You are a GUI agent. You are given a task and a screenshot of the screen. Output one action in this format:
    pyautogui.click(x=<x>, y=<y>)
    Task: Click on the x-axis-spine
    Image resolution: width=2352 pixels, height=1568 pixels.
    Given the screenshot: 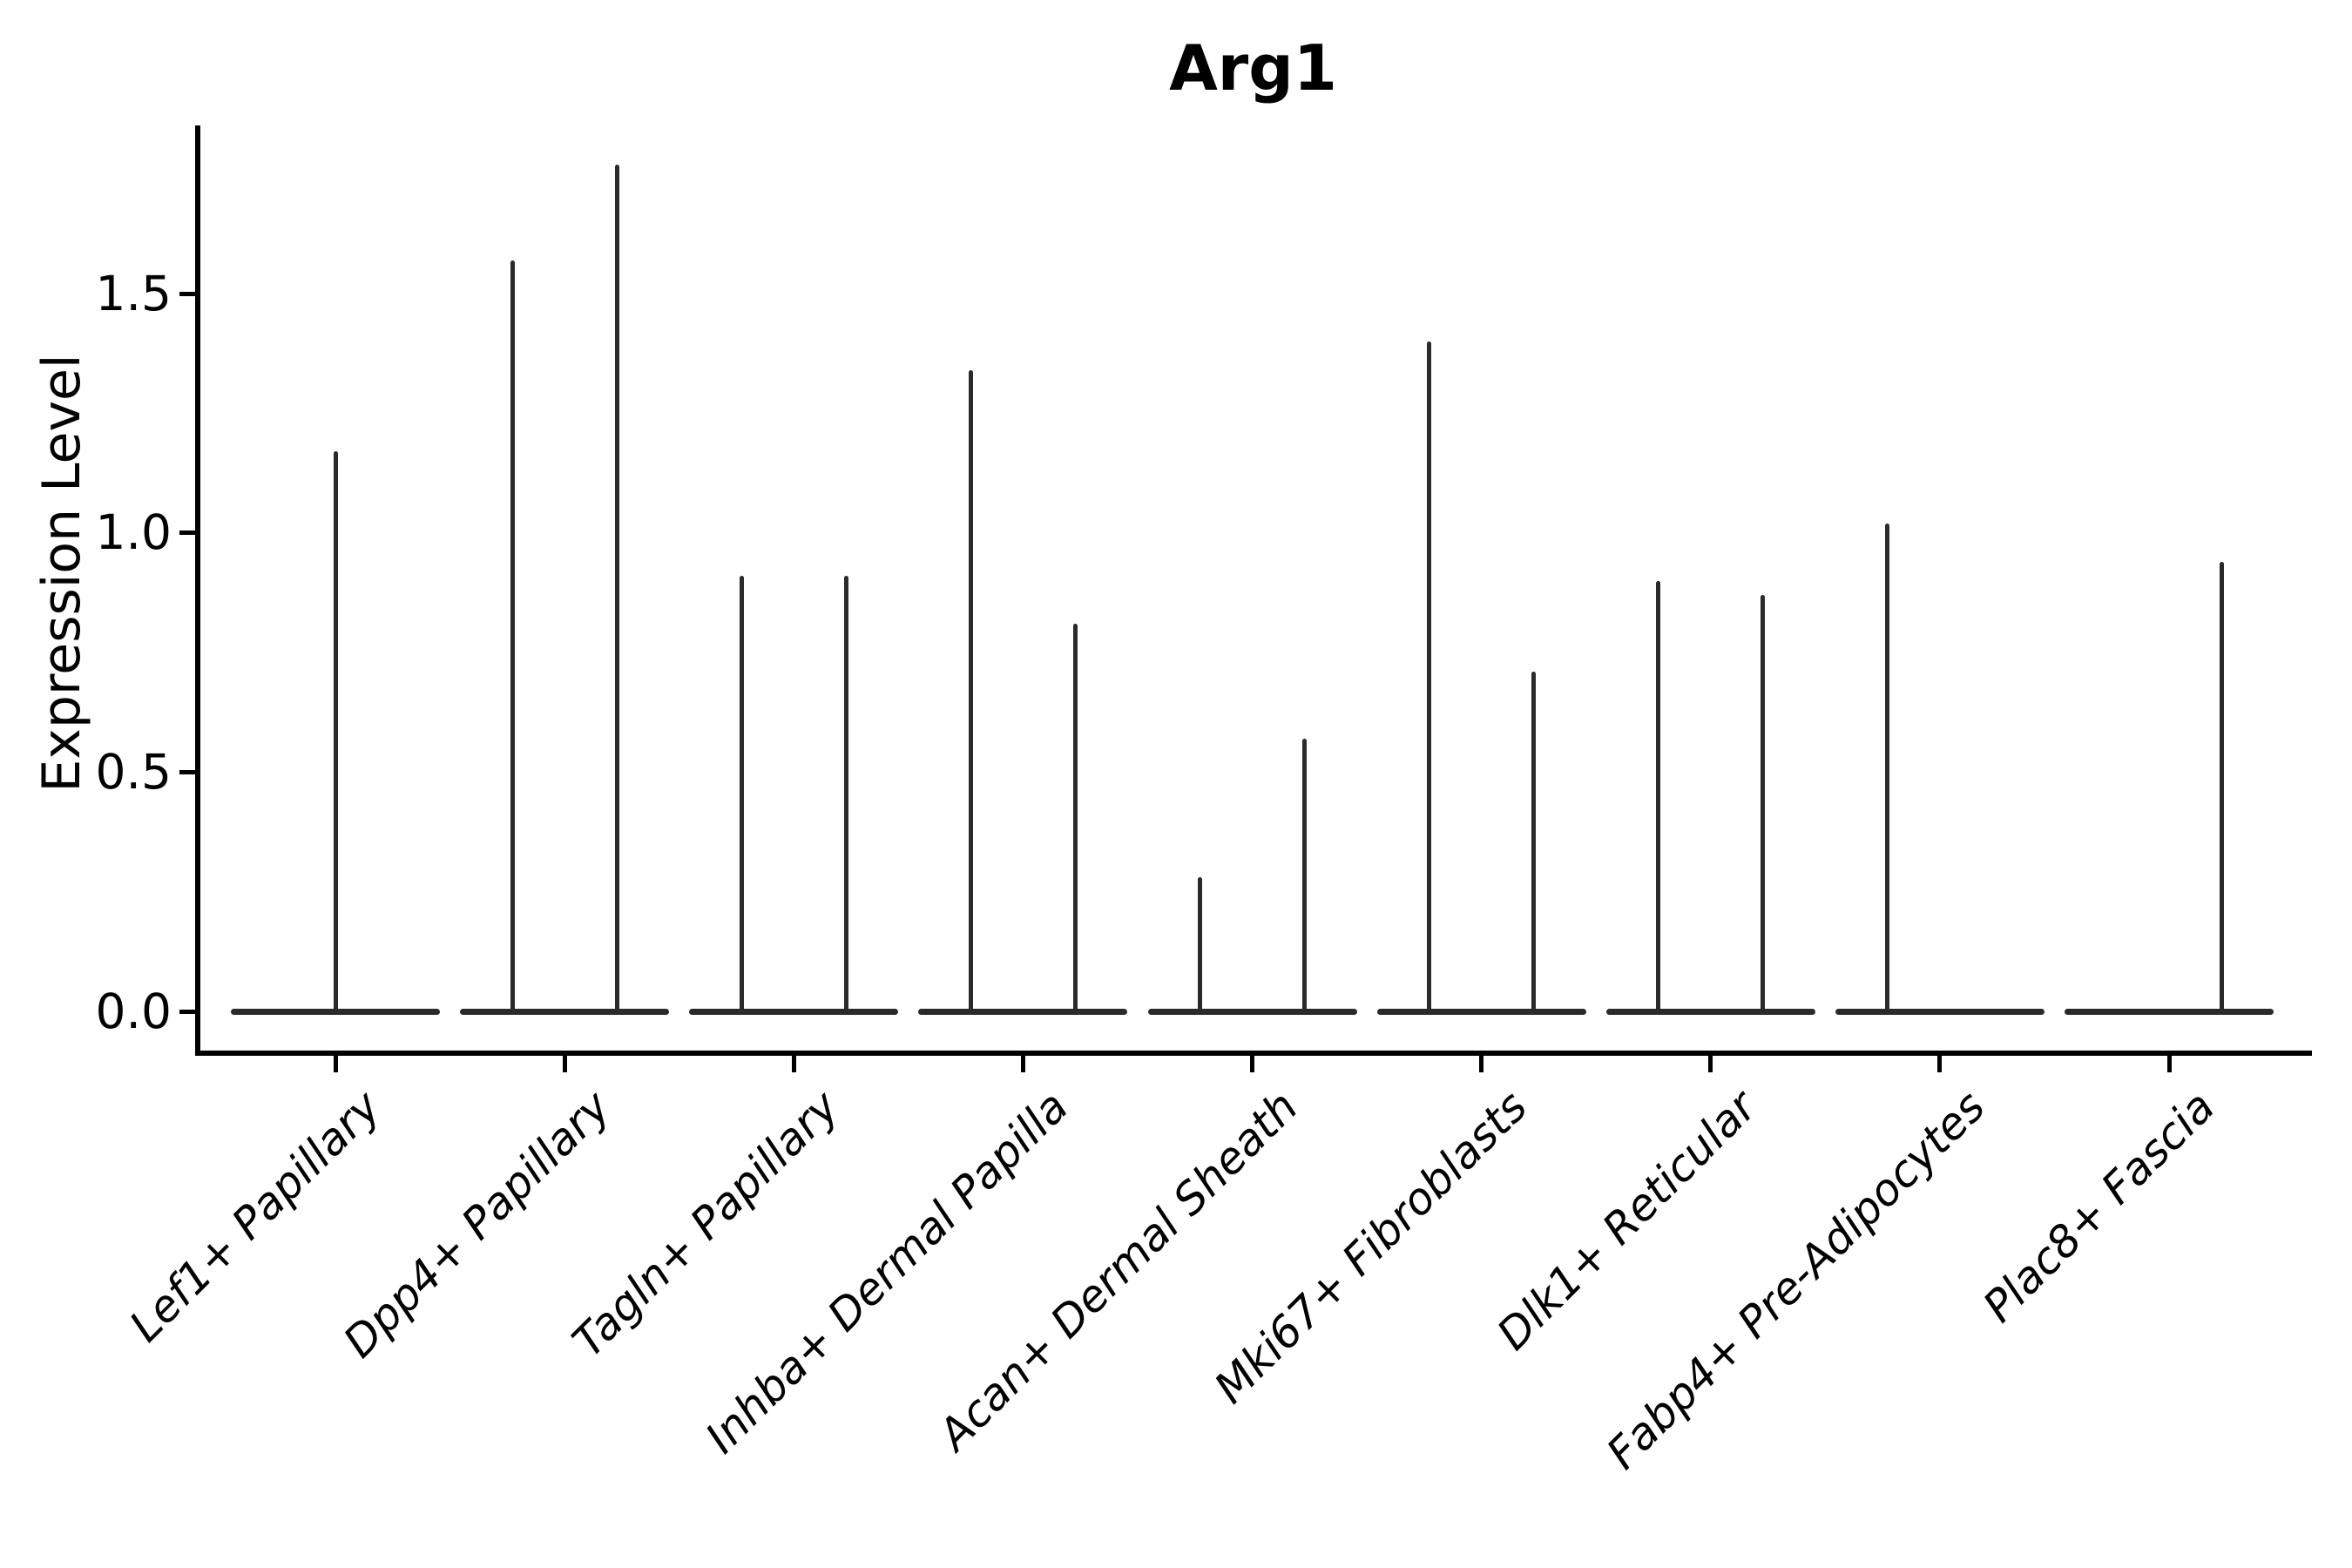 What is the action you would take?
    pyautogui.click(x=1253, y=1054)
    